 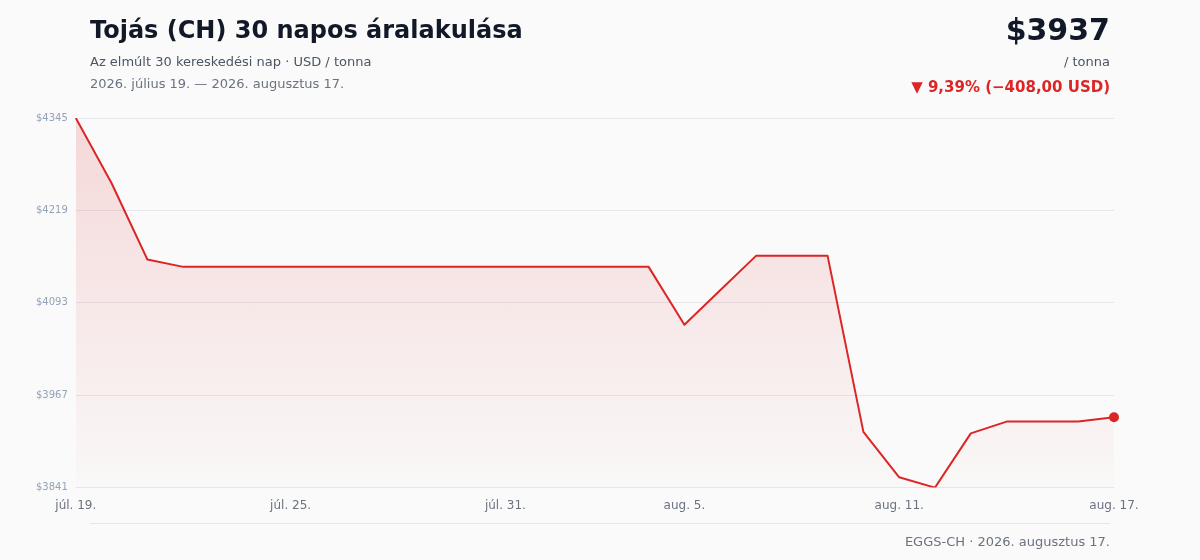 What do you see at coordinates (1114, 504) in the screenshot?
I see `x-tick-label: aug. 17.` at bounding box center [1114, 504].